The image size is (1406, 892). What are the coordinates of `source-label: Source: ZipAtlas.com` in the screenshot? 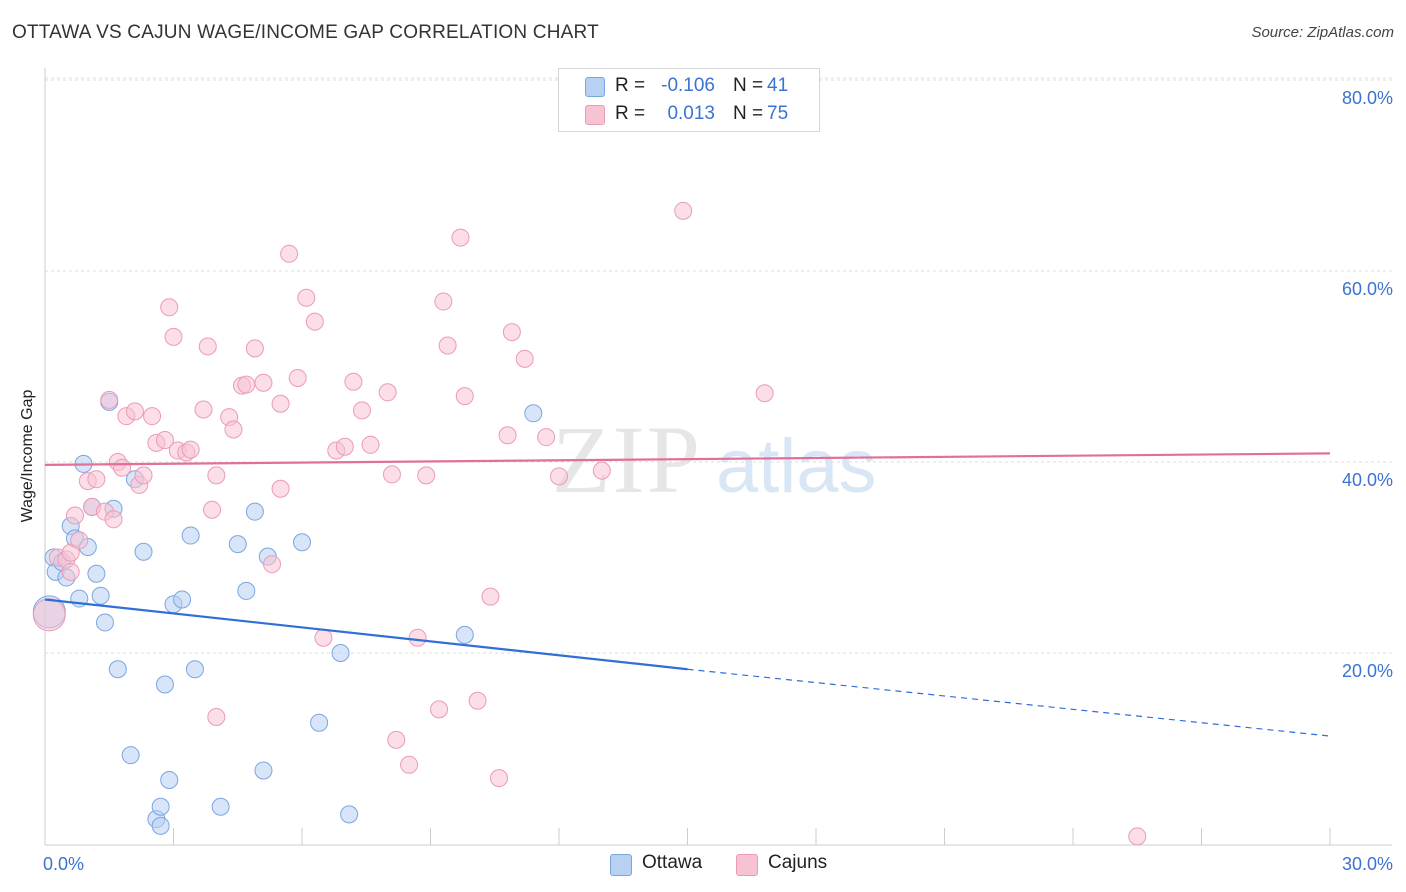 It's located at (1322, 32).